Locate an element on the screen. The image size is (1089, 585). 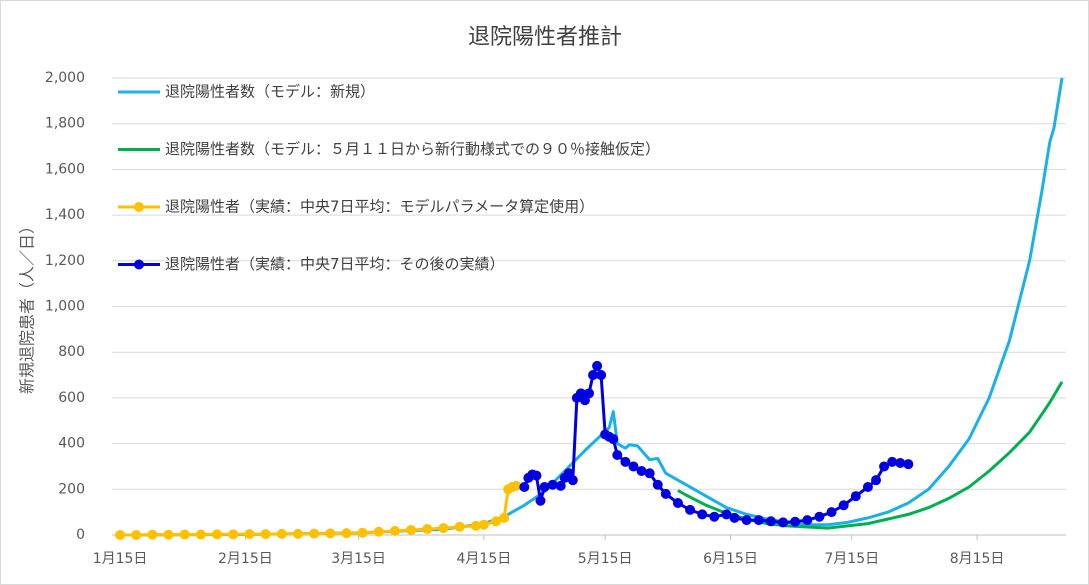
y-axis-label: 新規退院患者（人／日） is located at coordinates (27, 306).